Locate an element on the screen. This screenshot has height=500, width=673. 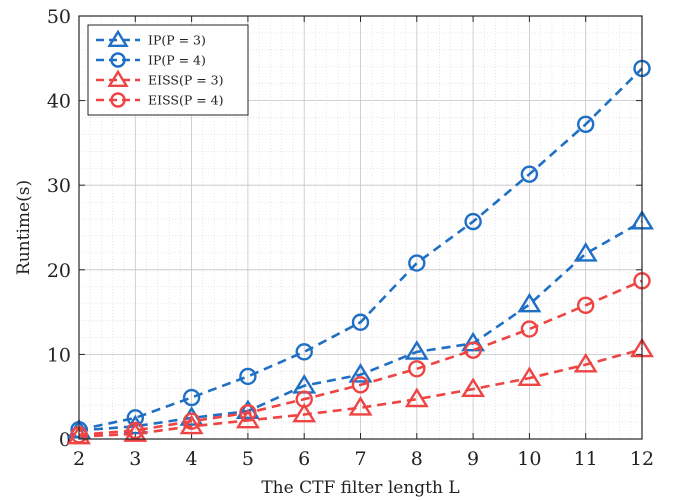
x-tick-label: 10 is located at coordinates (529, 459).